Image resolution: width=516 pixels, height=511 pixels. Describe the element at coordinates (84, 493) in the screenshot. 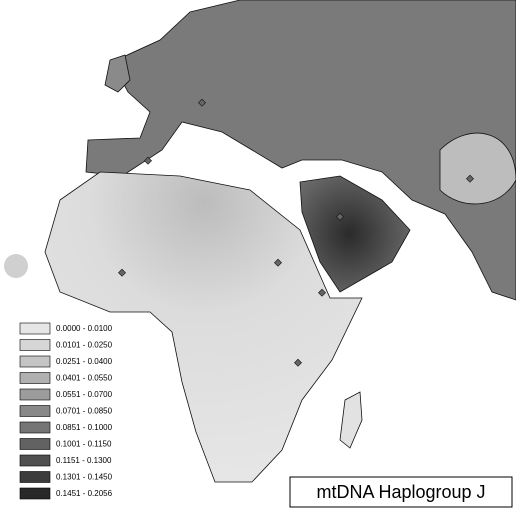

I see `legend-label: 0.1451 - 0.2056` at that location.